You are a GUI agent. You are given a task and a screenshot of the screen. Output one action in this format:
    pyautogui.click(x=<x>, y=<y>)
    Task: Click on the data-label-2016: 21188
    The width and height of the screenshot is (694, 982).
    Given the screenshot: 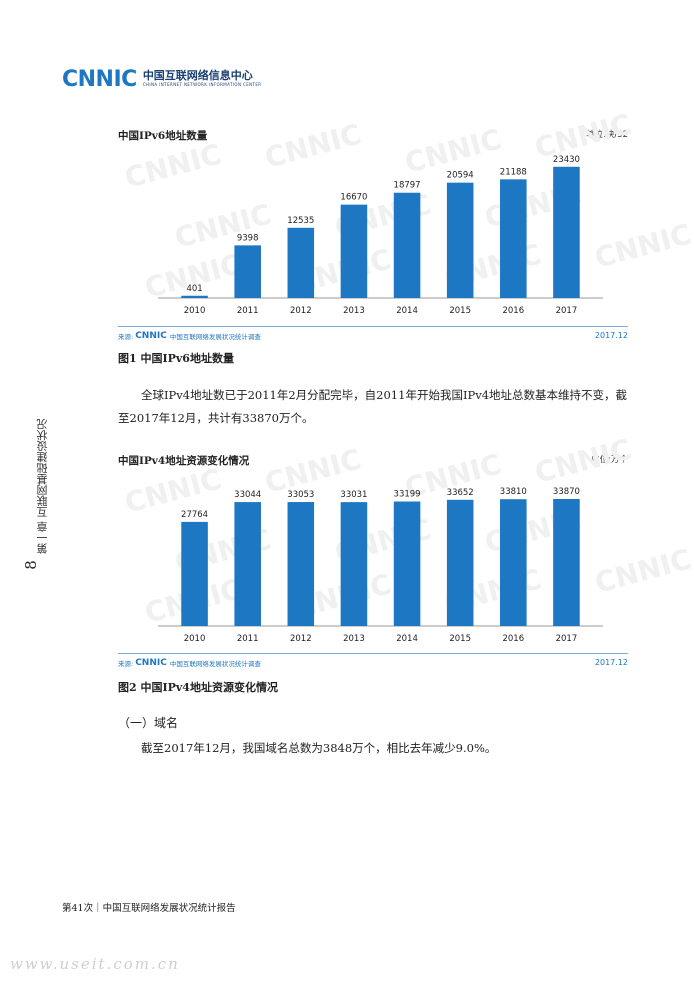 What is the action you would take?
    pyautogui.click(x=513, y=172)
    